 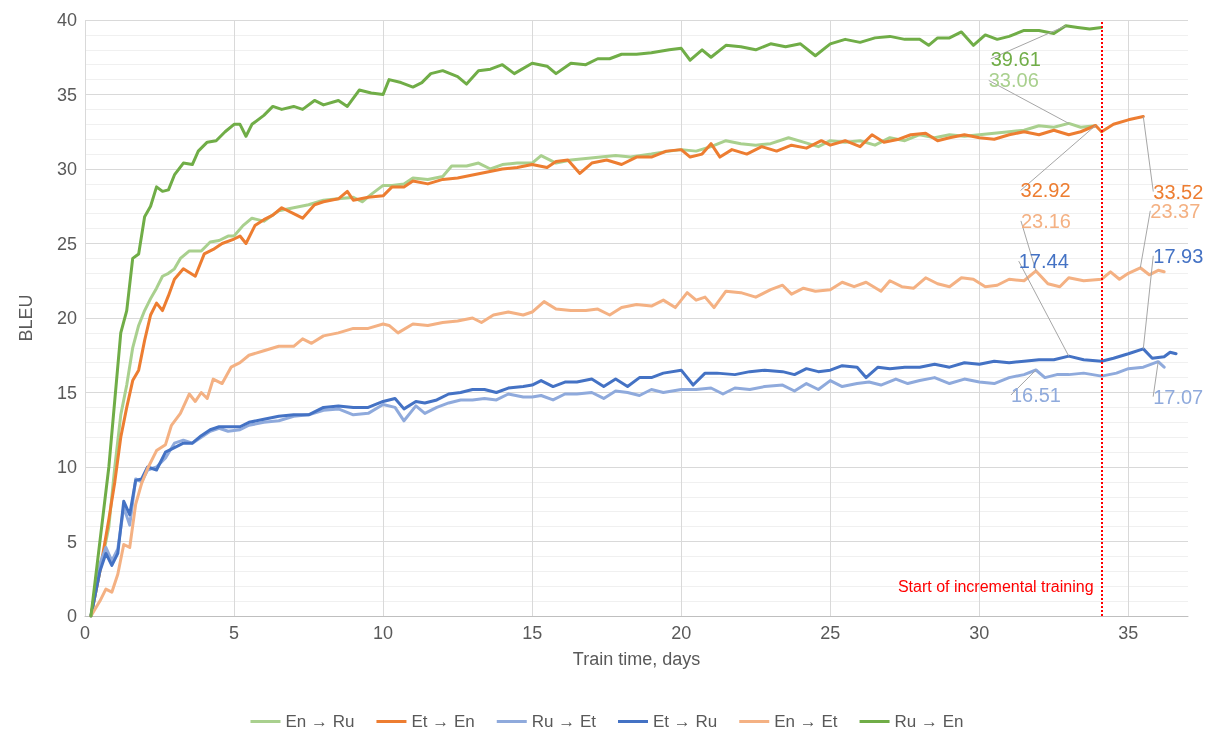 I want to click on x-tick-label: 5, so click(x=234, y=633).